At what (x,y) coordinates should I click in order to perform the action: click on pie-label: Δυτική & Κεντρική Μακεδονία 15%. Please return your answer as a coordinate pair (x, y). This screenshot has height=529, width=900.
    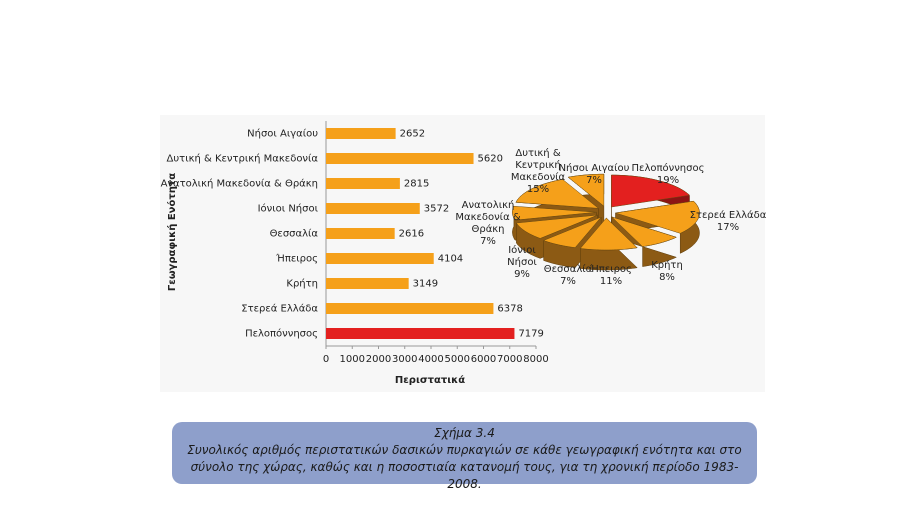
    Looking at the image, I should click on (538, 172).